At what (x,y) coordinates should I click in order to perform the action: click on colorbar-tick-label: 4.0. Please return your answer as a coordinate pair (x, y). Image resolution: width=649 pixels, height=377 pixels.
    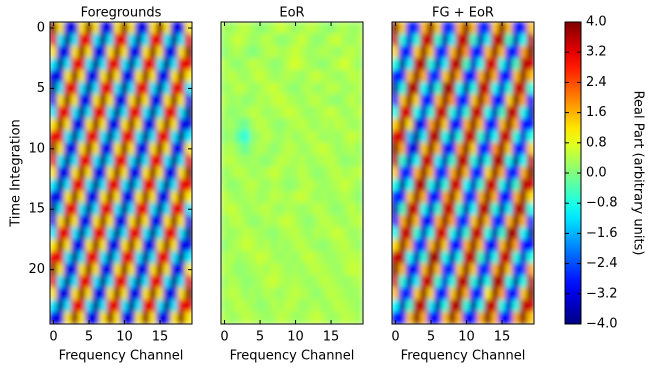
    Looking at the image, I should click on (596, 22).